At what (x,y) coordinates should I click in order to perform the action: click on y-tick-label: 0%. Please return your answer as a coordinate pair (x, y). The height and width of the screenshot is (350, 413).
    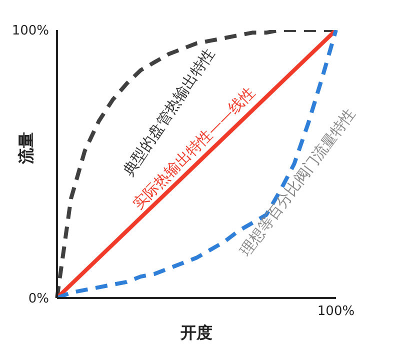
    Looking at the image, I should click on (38, 299).